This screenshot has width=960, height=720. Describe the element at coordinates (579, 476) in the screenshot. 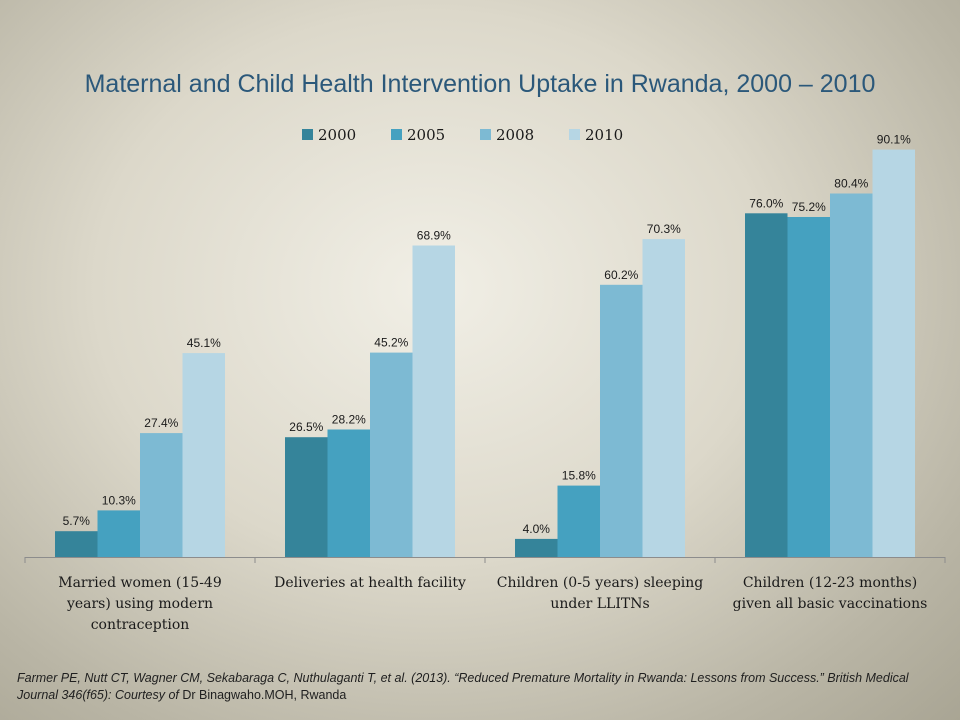

I see `data-label-2005-cat3: 15.8%` at that location.